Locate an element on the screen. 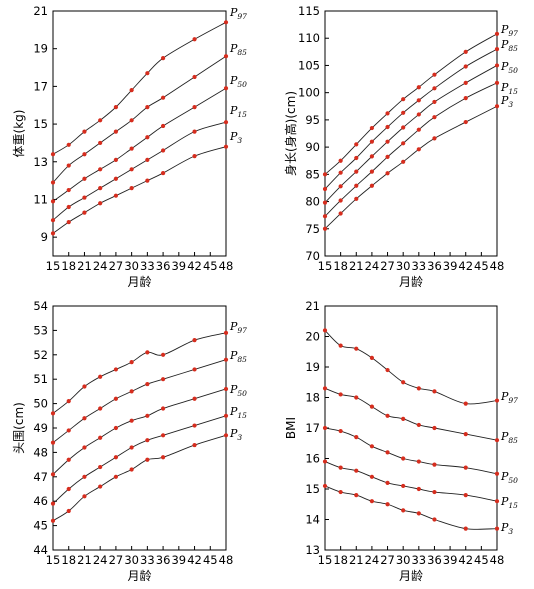 Image resolution: width=534 pixels, height=589 pixels. series-P3: P3 is located at coordinates (146, 475).